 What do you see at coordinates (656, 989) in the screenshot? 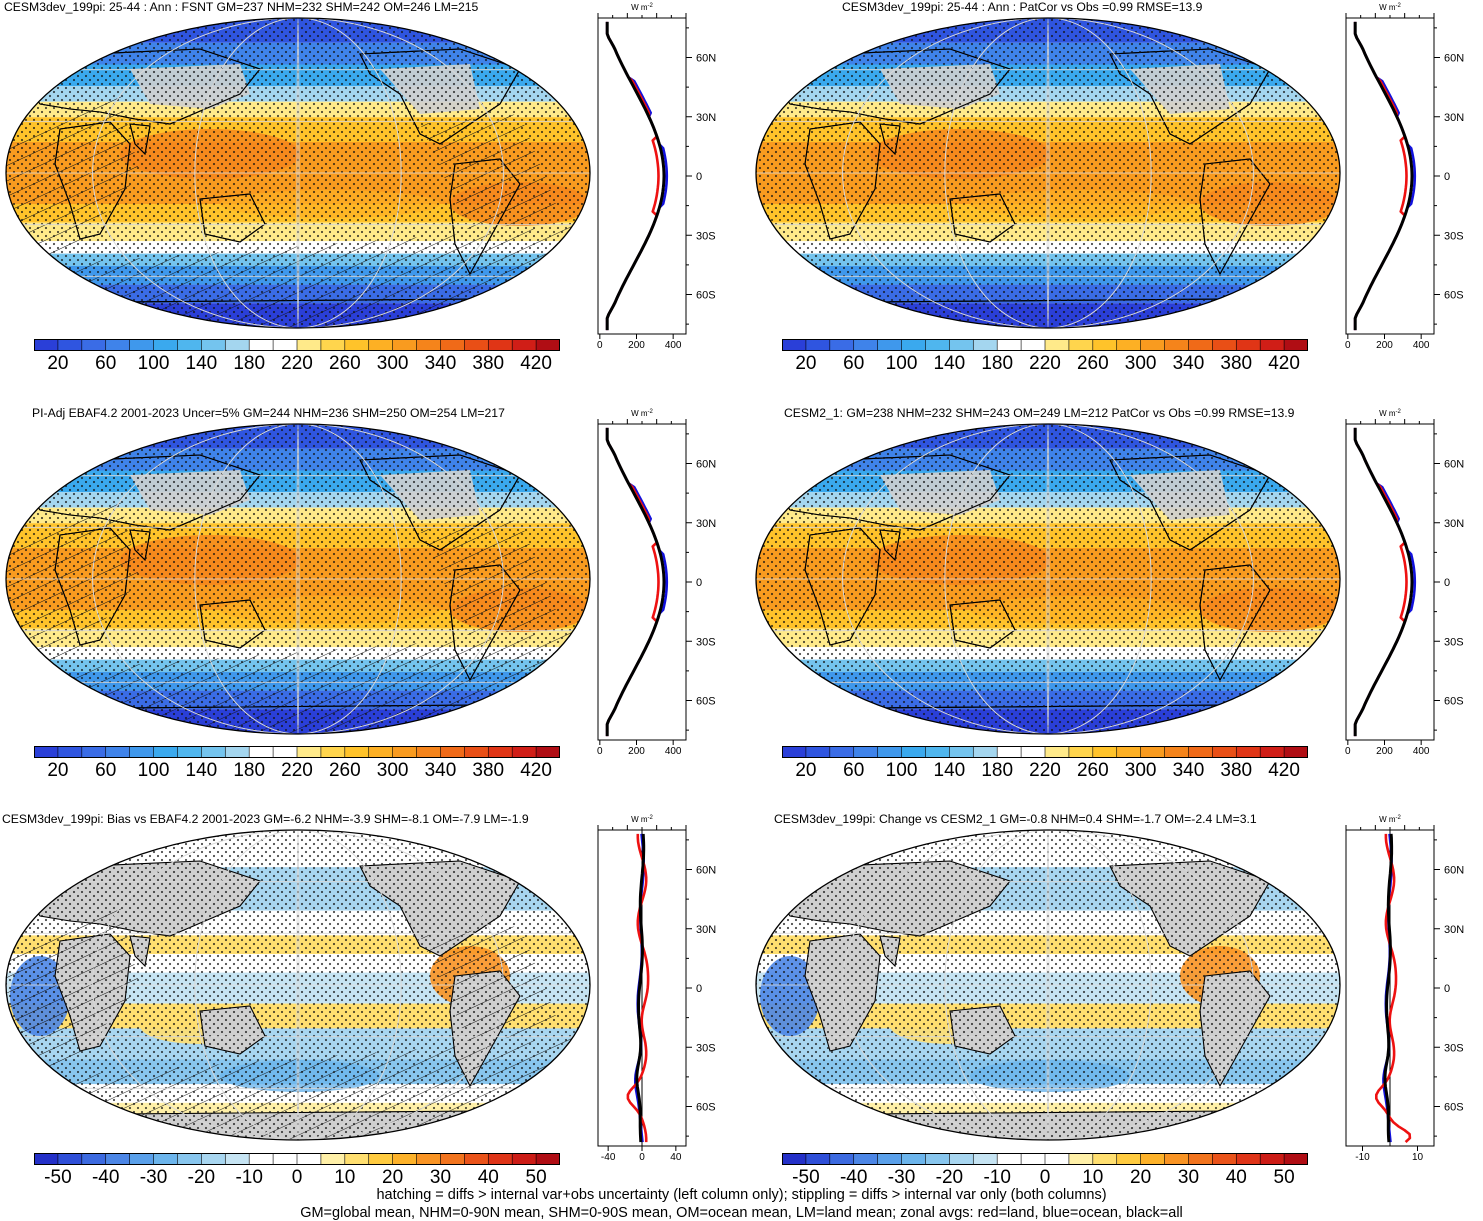
I see `zonal-mean-plot: W m-2 -40 0 40 60N 30N 0 30S 60S` at bounding box center [656, 989].